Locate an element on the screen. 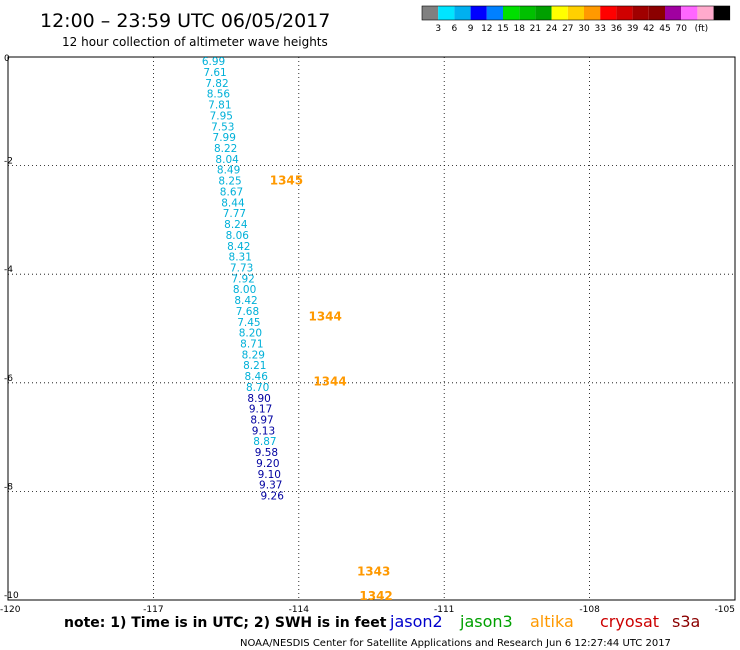 This screenshot has height=650, width=740. time-label-0: 1345 is located at coordinates (286, 181).